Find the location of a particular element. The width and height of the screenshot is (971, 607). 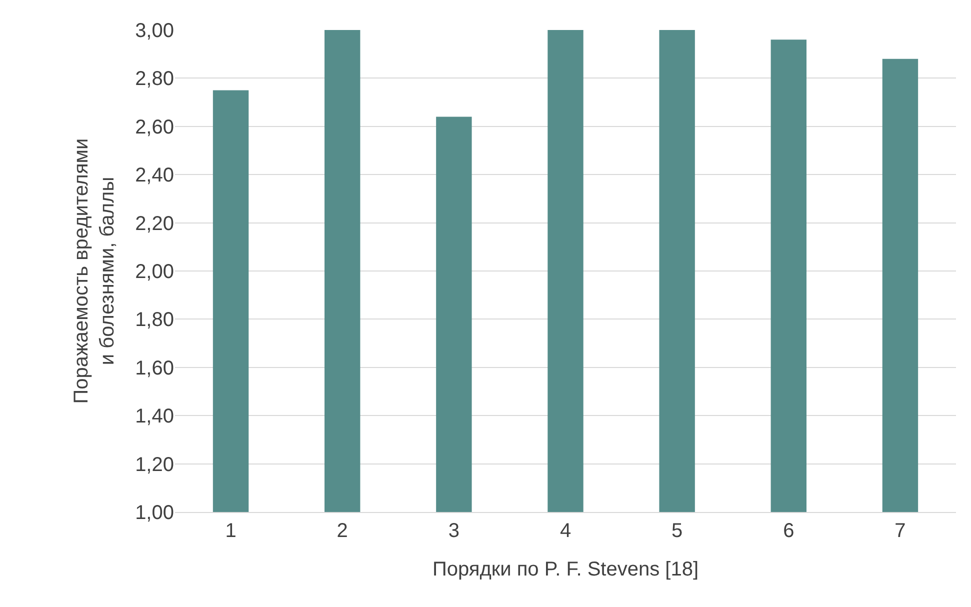

y-tick-label: 2,20 is located at coordinates (154, 223).